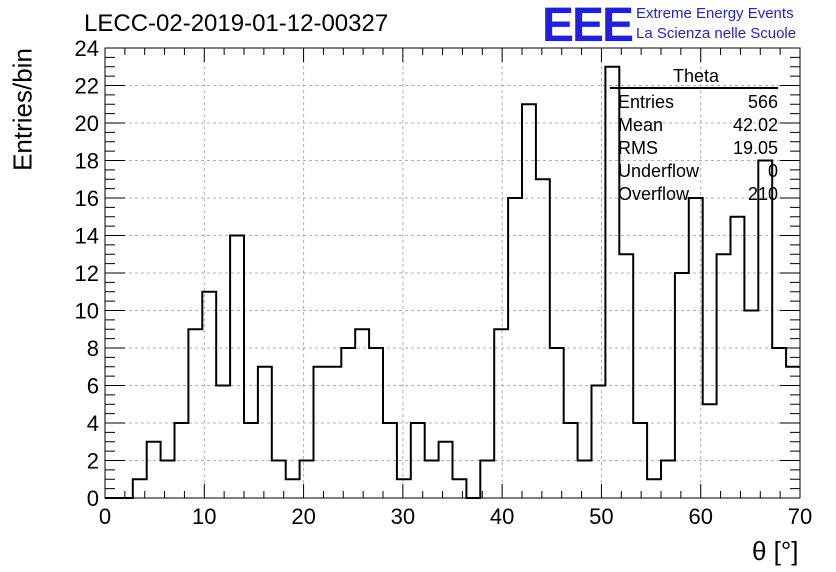  I want to click on y-tick-label: 20, so click(87, 123).